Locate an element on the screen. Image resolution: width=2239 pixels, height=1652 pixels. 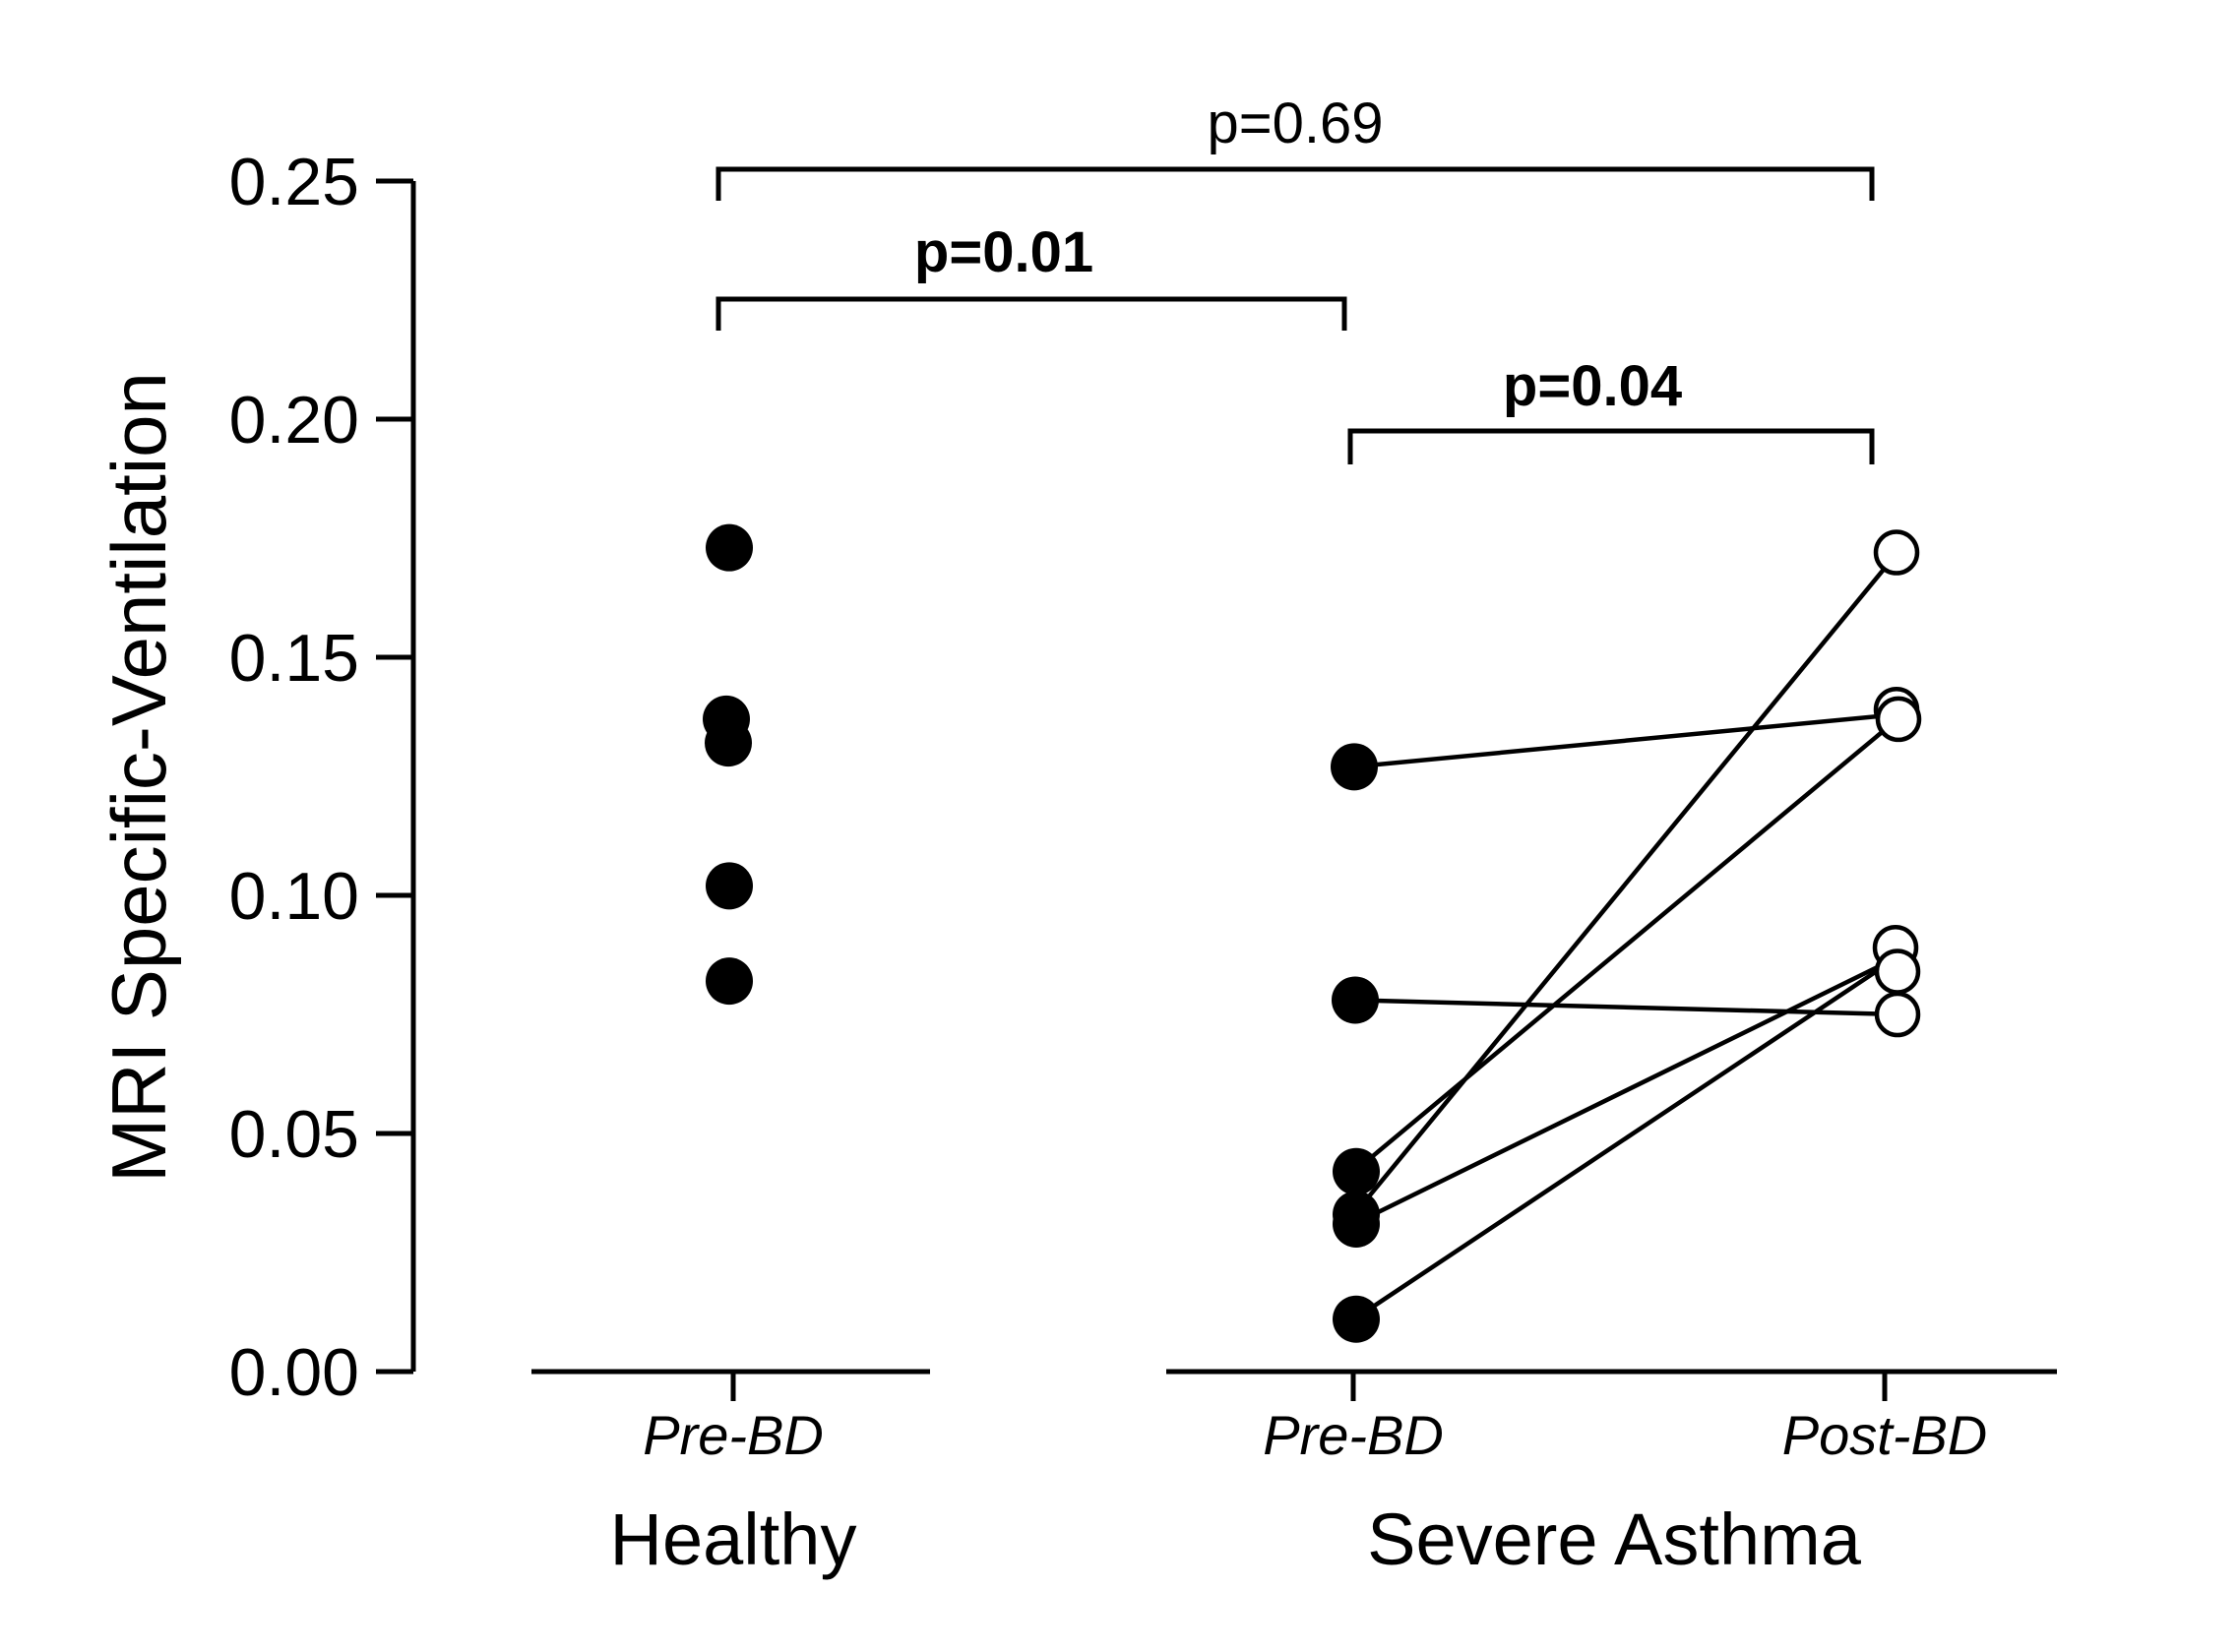
y-tick-label: 0.25 is located at coordinates (294, 182).